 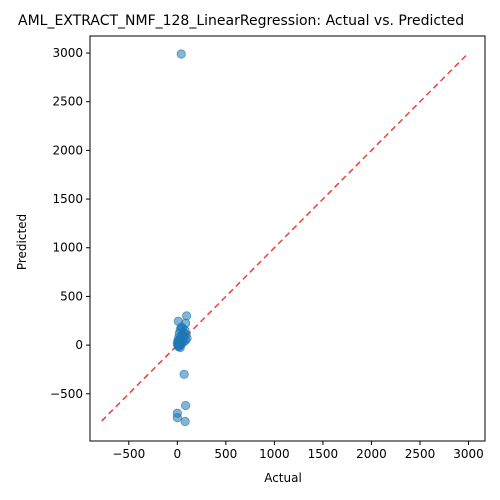 I want to click on y-tick-label: 2500, so click(x=67, y=102).